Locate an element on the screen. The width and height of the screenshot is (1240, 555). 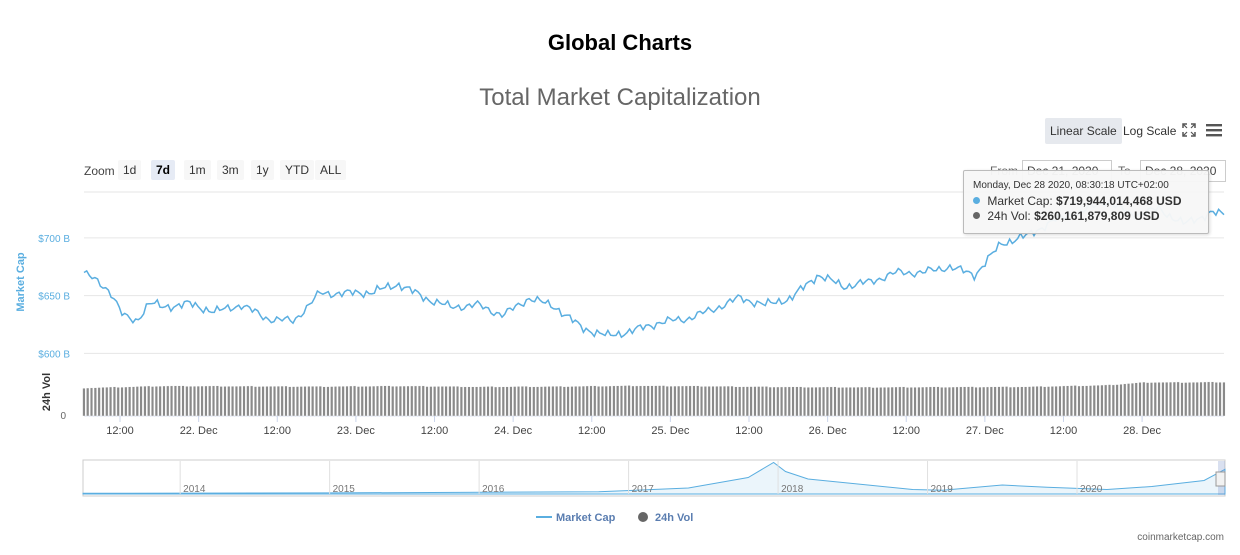
navigator-year-label: 2018 is located at coordinates (792, 489).